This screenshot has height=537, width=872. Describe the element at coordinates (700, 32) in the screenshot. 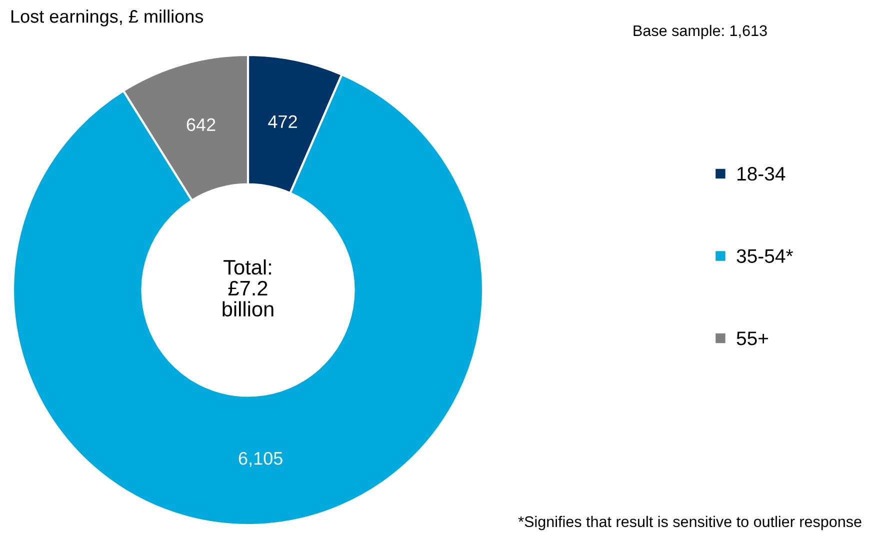

I see `chart-subtitle: Base sample: 1,613` at that location.